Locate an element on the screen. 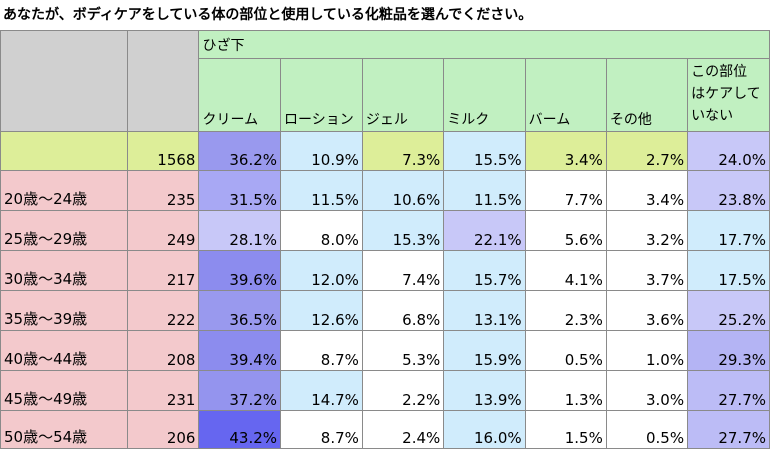 The image size is (770, 455). percent-cell: 13.9% is located at coordinates (484, 390).